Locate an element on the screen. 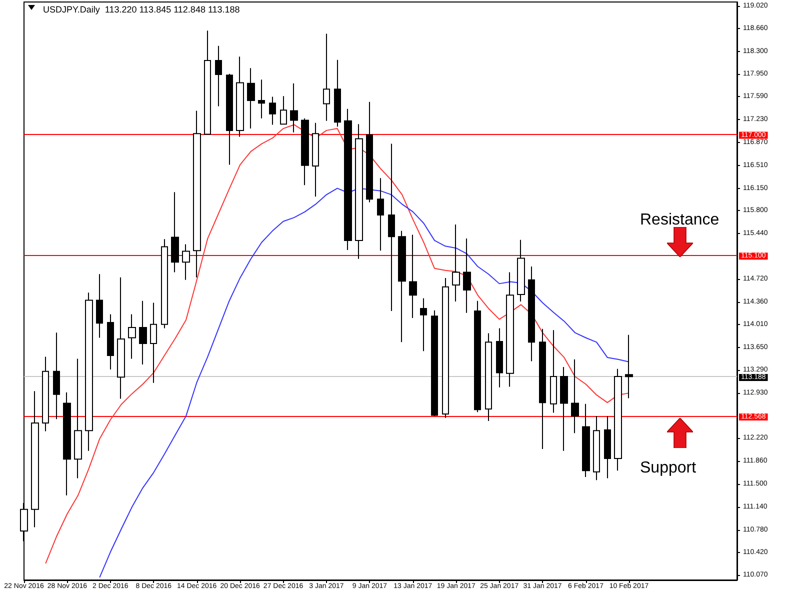 This screenshot has width=800, height=592. chart-title: USDJPY.Daily 113.220 113.845 112.848 113.188 is located at coordinates (141, 9).